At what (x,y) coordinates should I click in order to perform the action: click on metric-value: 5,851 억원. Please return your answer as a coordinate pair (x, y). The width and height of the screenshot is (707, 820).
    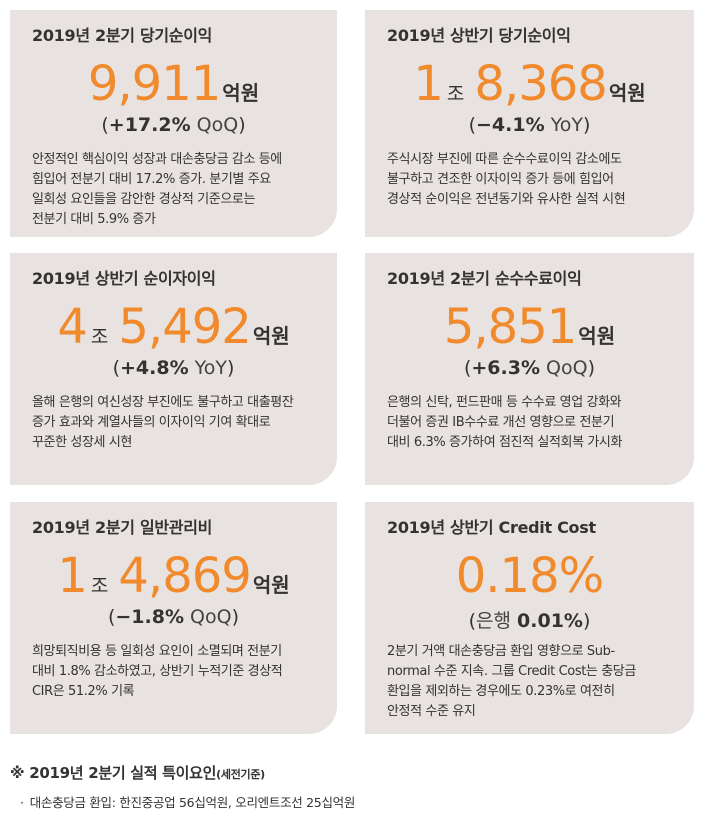
    Looking at the image, I should click on (529, 327).